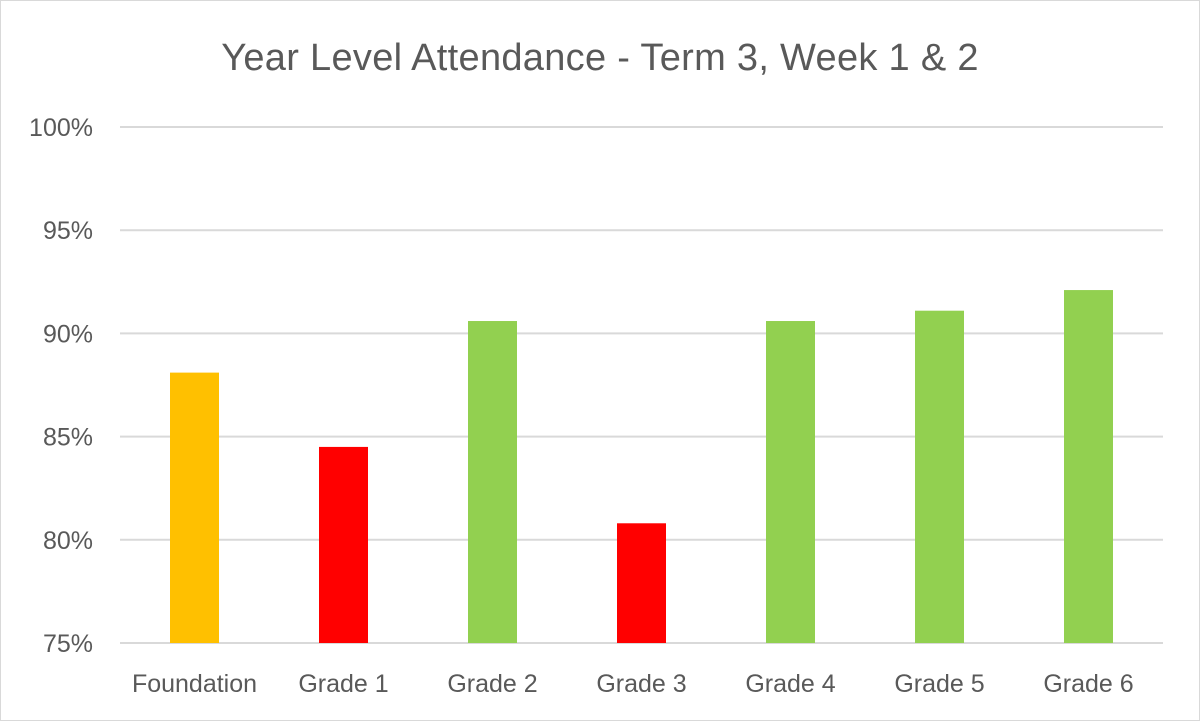 This screenshot has height=721, width=1200. I want to click on x-tick-label: Grade 5, so click(939, 684).